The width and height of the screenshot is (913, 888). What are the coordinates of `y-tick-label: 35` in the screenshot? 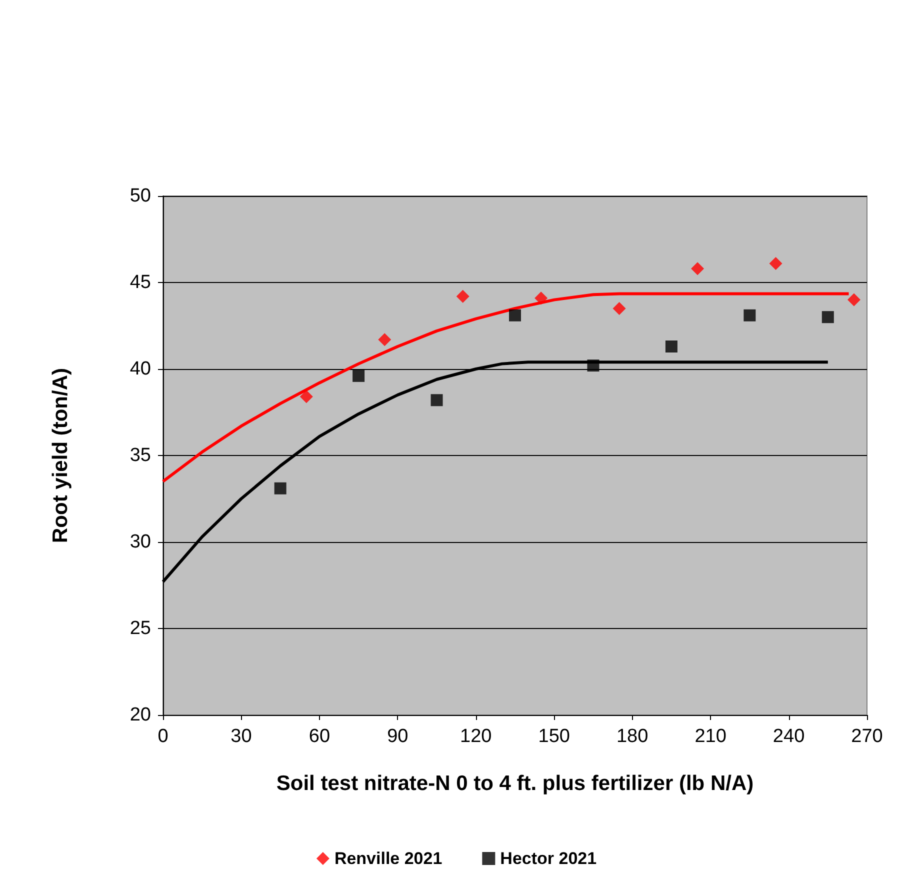 It's located at (140, 455).